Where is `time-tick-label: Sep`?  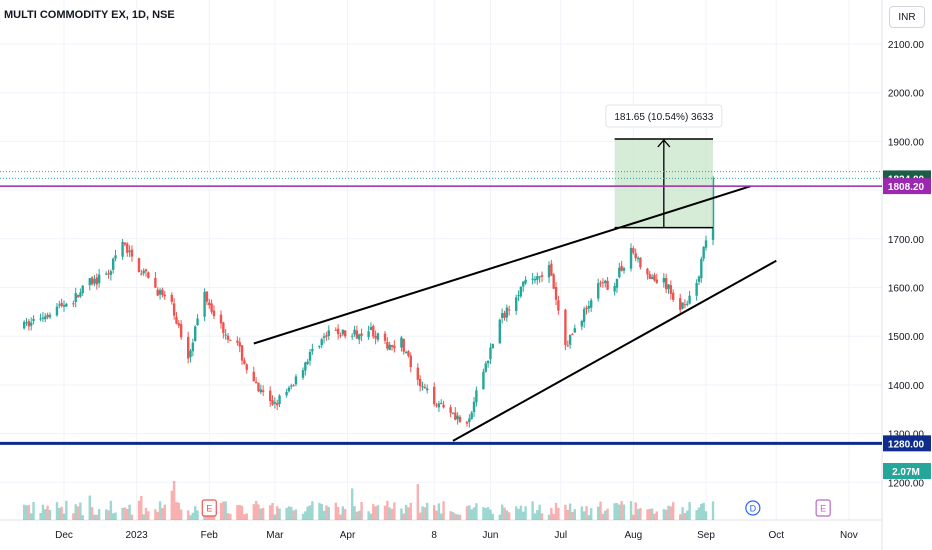
time-tick-label: Sep is located at coordinates (706, 535).